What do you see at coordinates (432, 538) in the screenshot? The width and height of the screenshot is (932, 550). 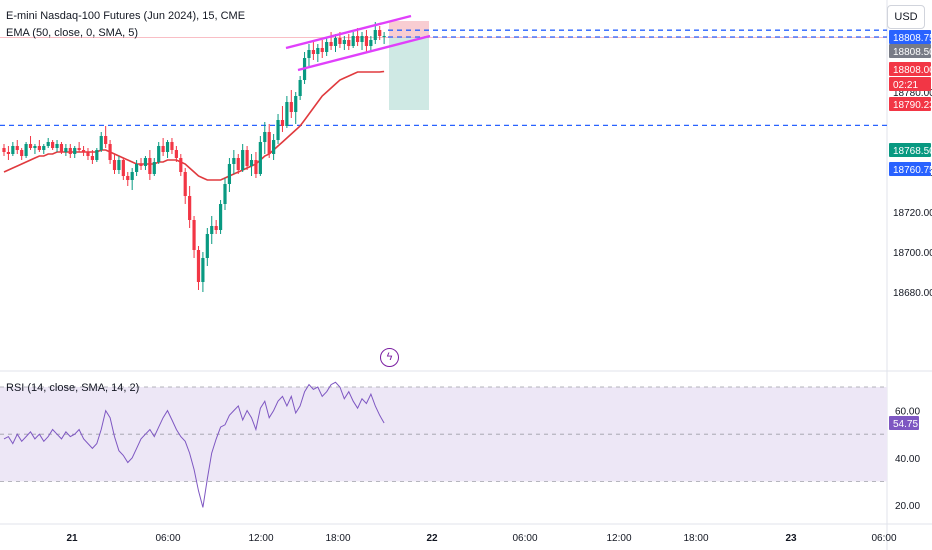 I see `time-tick-label: 22` at bounding box center [432, 538].